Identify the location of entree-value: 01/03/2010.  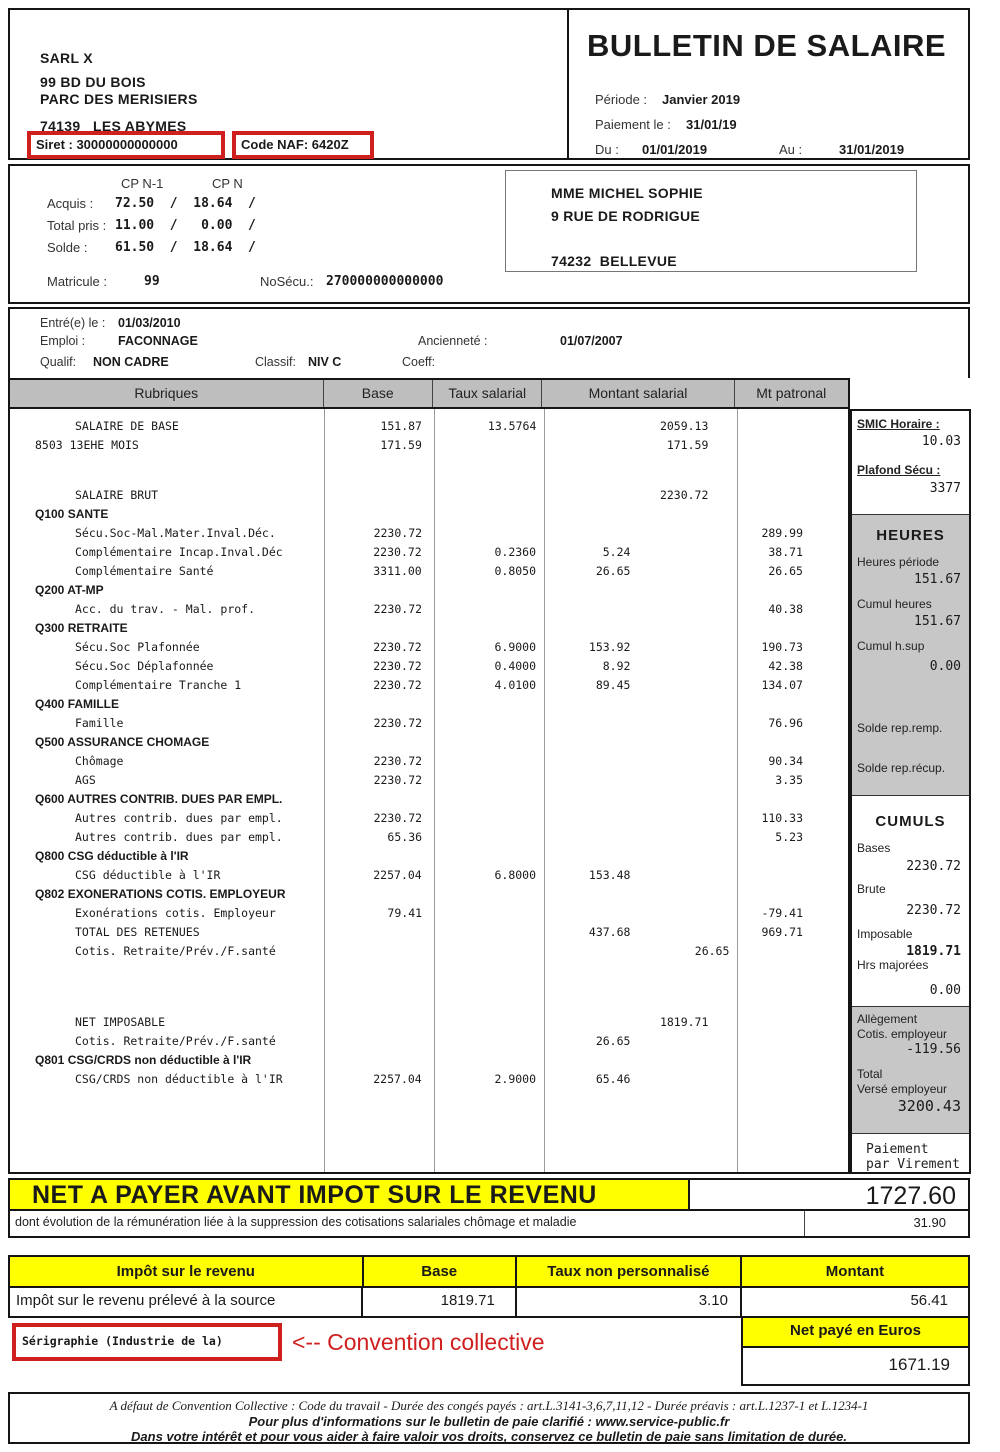
(149, 323).